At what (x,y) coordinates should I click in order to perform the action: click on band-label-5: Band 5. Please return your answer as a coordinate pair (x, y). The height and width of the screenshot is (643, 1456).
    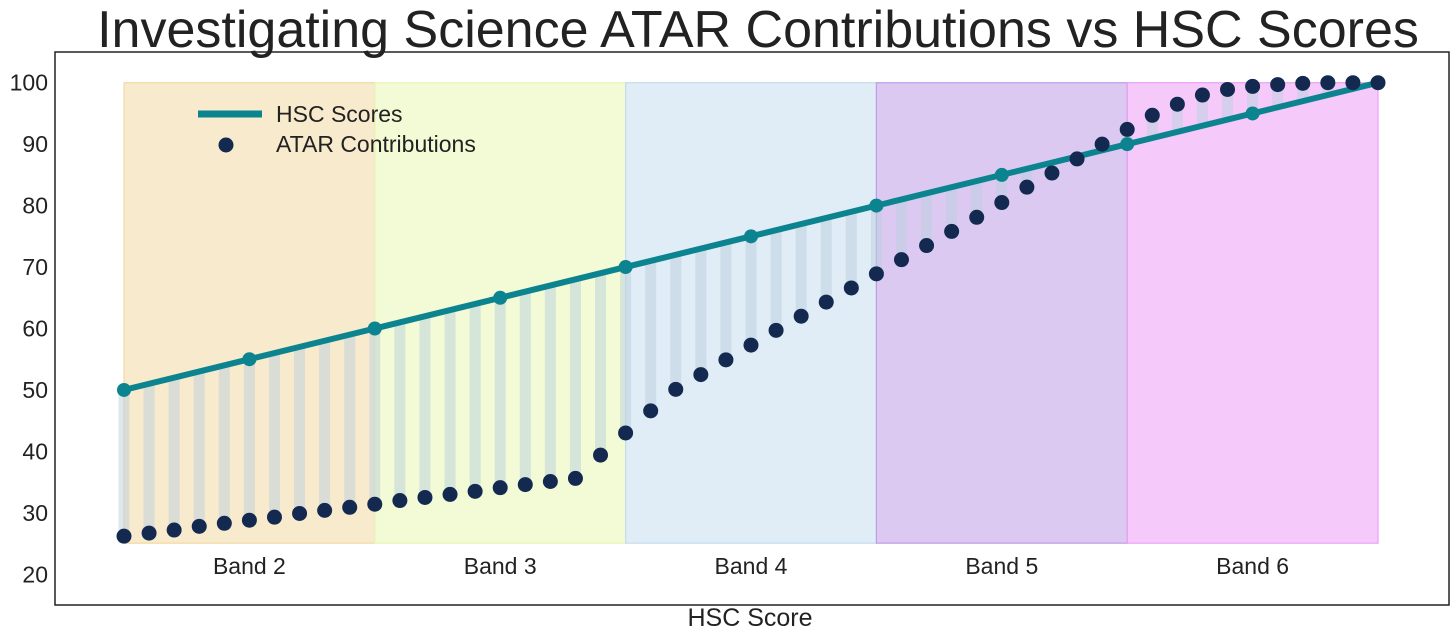
    Looking at the image, I should click on (1001, 566).